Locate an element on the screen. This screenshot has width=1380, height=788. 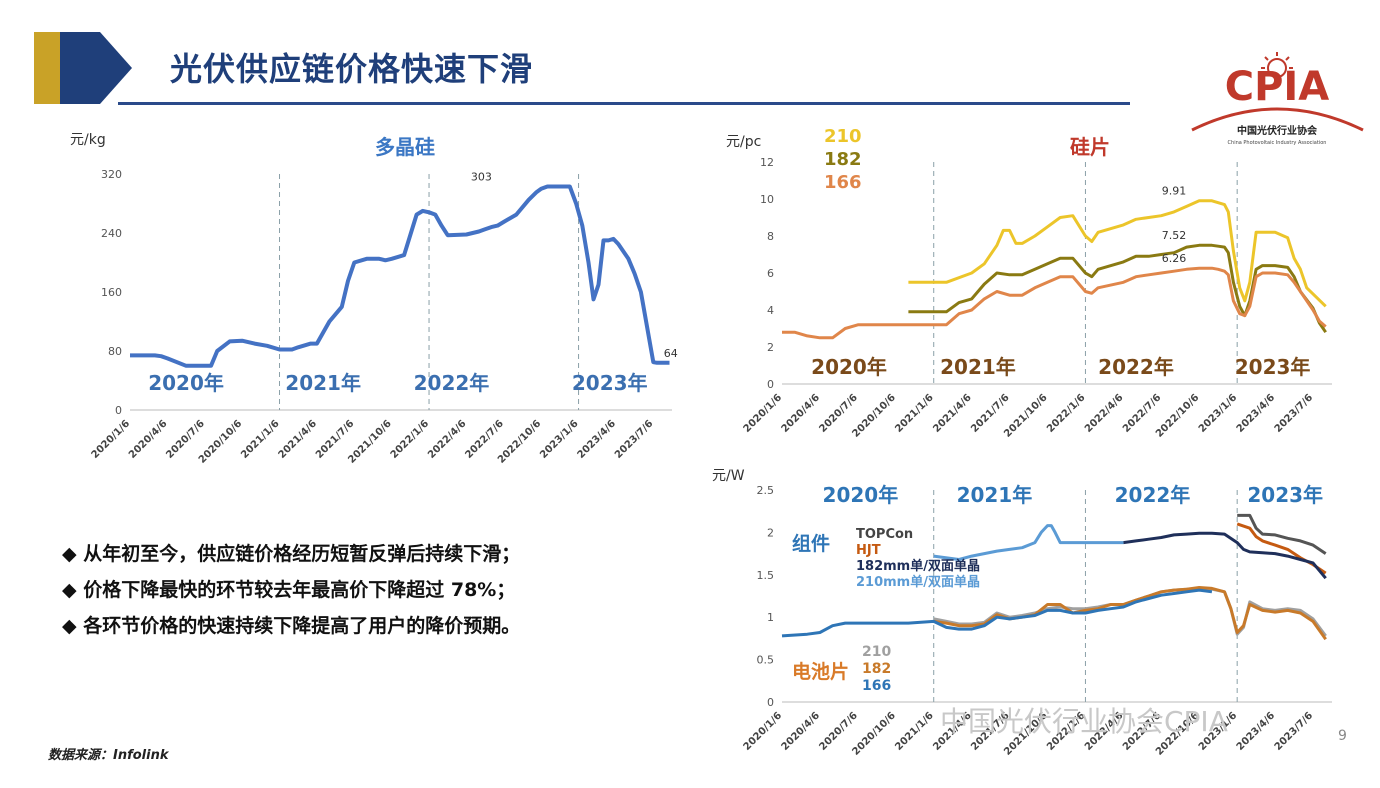
y-tick-label: 1.5 is located at coordinates (766, 575).